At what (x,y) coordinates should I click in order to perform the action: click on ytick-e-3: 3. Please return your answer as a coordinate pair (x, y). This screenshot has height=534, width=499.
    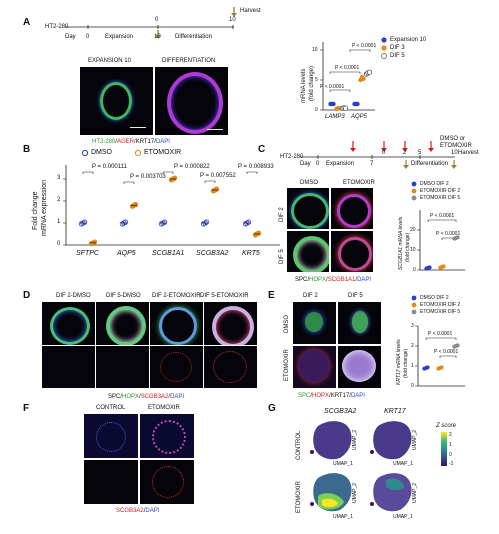
    Looking at the image, I should click on (412, 326).